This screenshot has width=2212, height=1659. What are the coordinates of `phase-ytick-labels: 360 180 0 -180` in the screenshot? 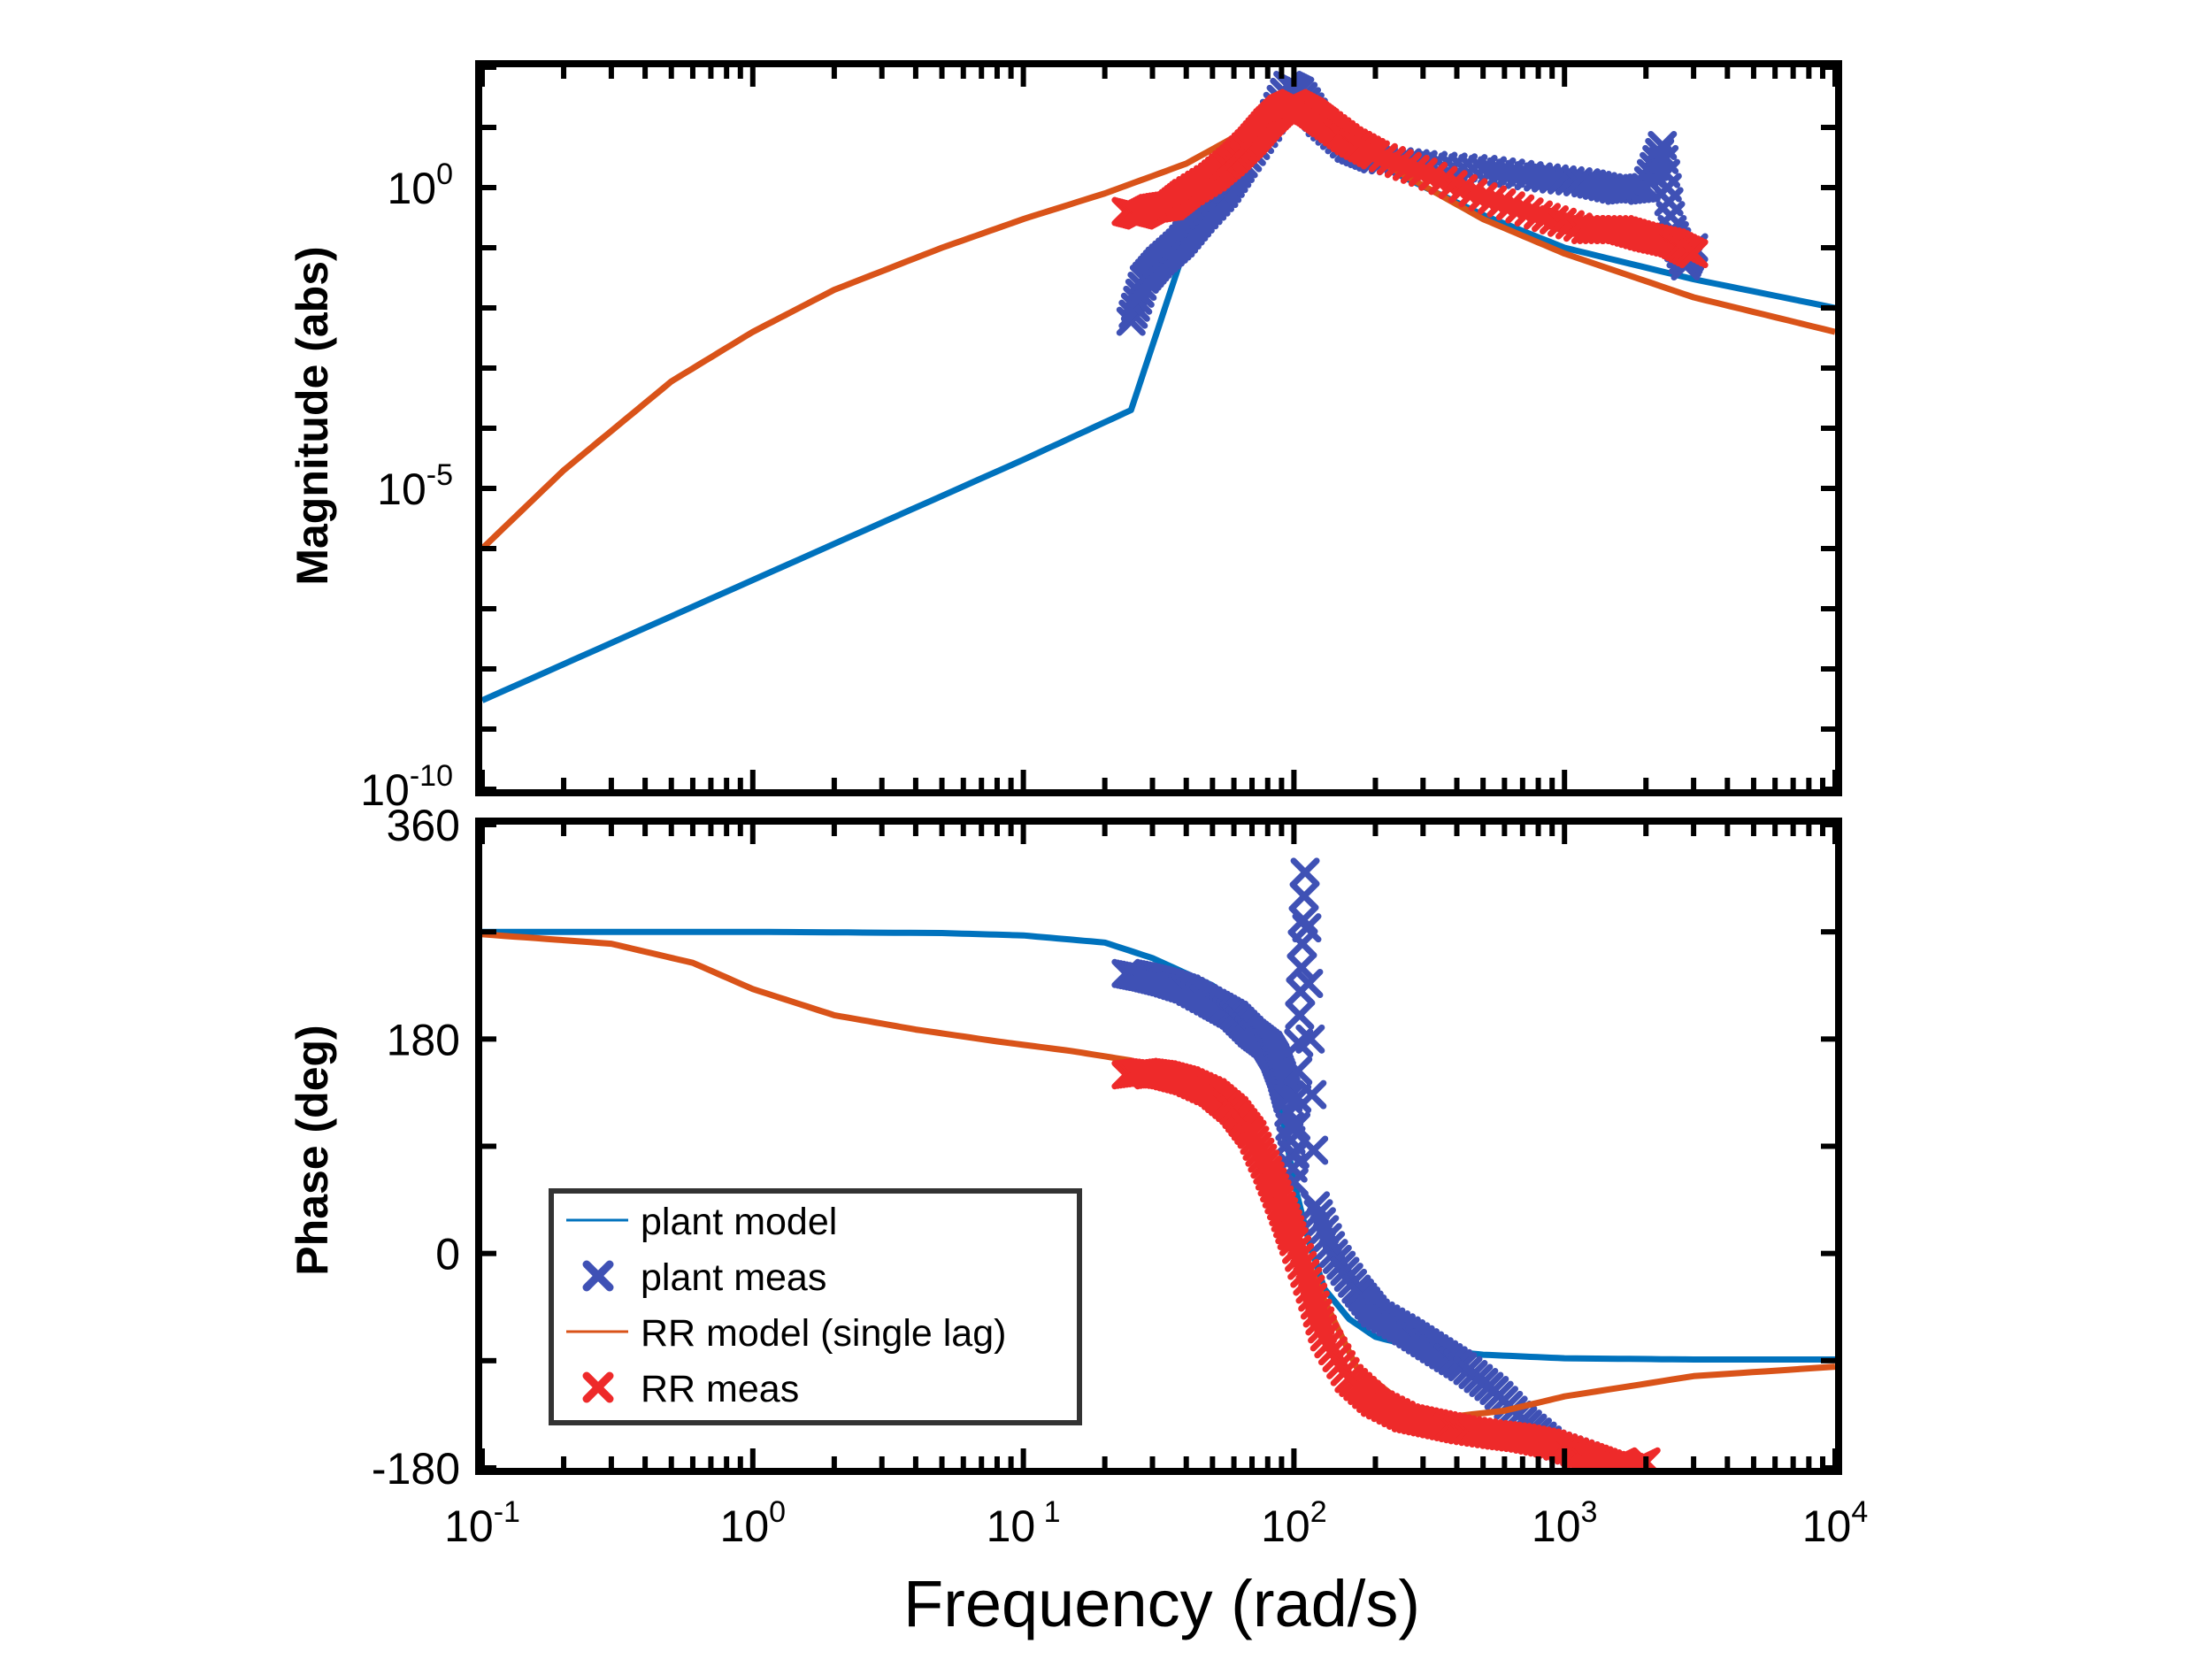 It's located at (416, 1148).